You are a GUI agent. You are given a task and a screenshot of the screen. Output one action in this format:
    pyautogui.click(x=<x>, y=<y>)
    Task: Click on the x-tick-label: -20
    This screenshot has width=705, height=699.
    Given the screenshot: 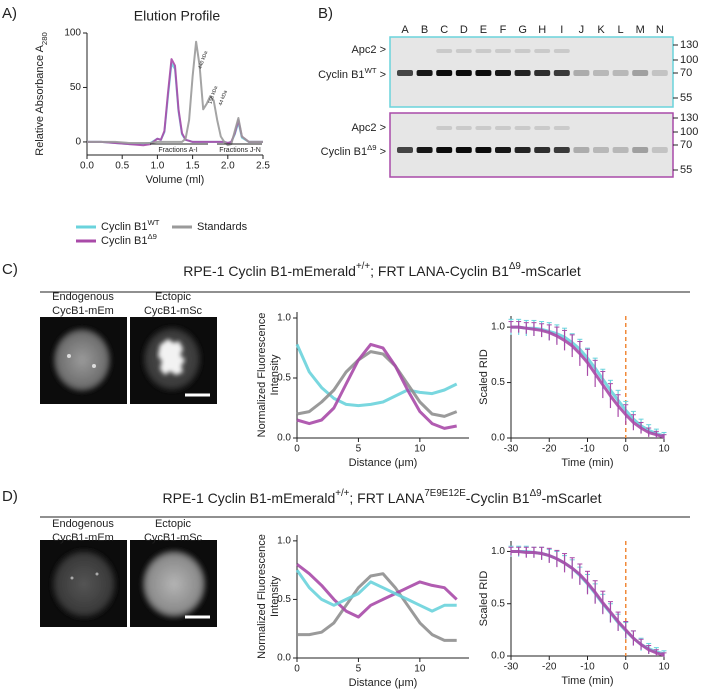 What is the action you would take?
    pyautogui.click(x=549, y=667)
    